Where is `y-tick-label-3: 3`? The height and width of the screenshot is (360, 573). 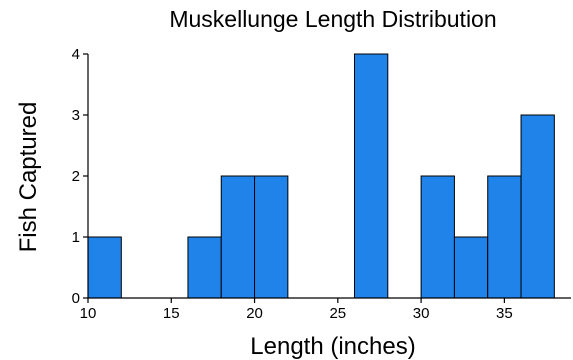
y-tick-label-3: 3 is located at coordinates (76, 115).